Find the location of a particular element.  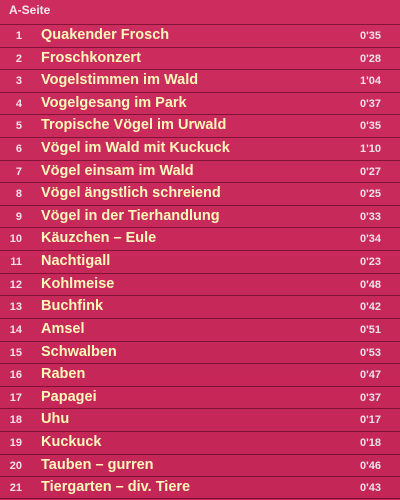

track-number: 16 is located at coordinates (15, 375).